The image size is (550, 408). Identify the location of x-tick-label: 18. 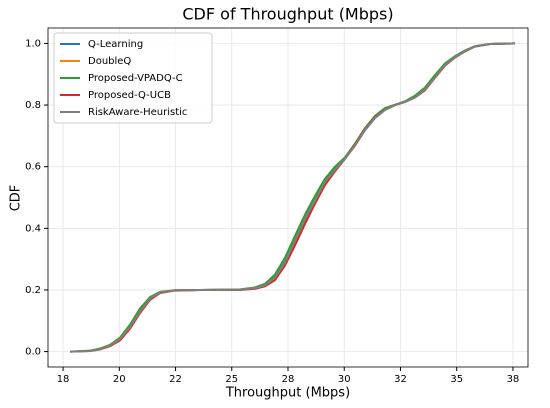
(63, 379).